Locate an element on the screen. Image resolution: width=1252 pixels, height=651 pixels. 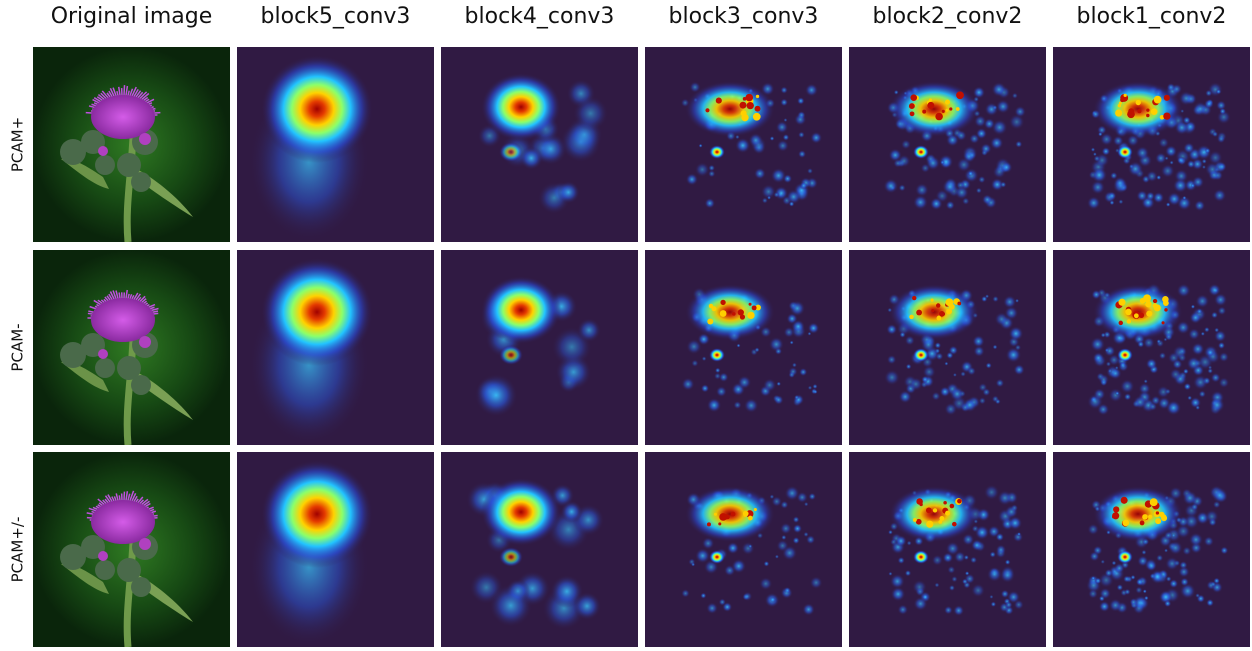
original-image is located at coordinates (131, 549).